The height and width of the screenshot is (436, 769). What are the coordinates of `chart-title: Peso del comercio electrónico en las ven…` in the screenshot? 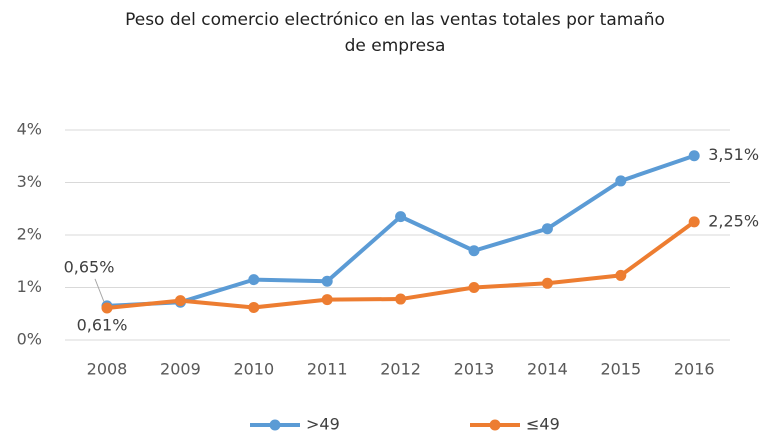 It's located at (395, 20).